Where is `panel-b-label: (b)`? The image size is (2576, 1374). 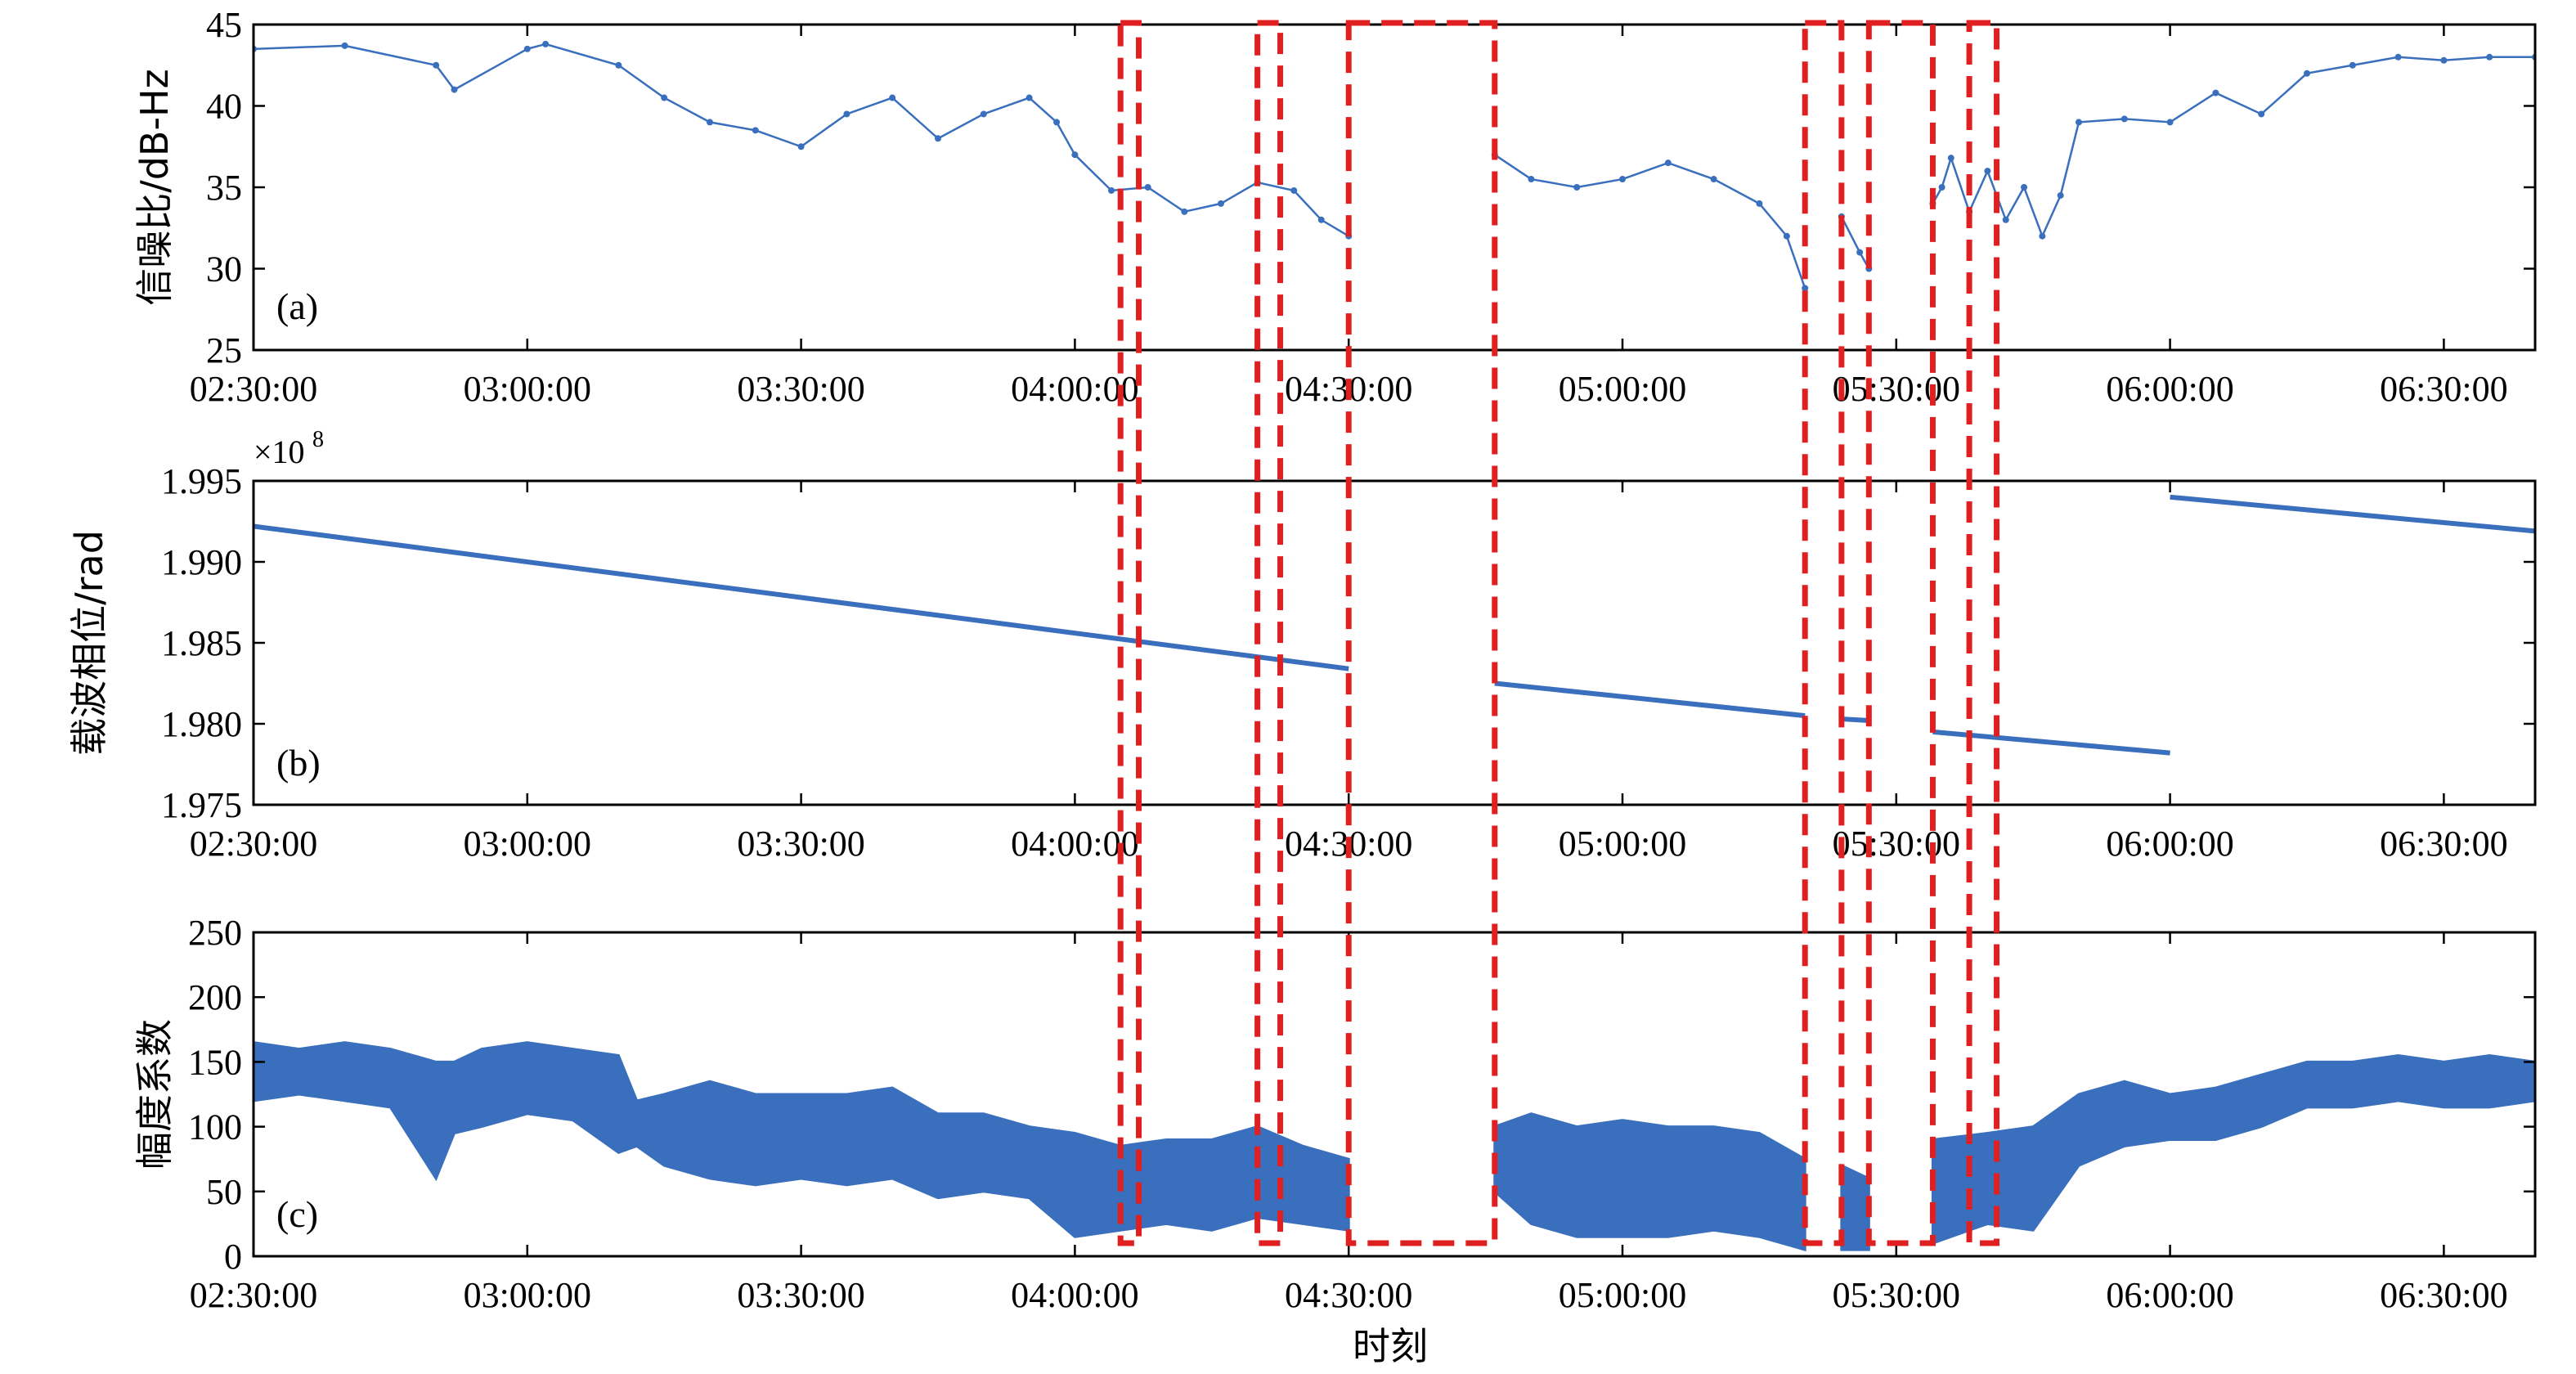
panel-b-label: (b) is located at coordinates (298, 763).